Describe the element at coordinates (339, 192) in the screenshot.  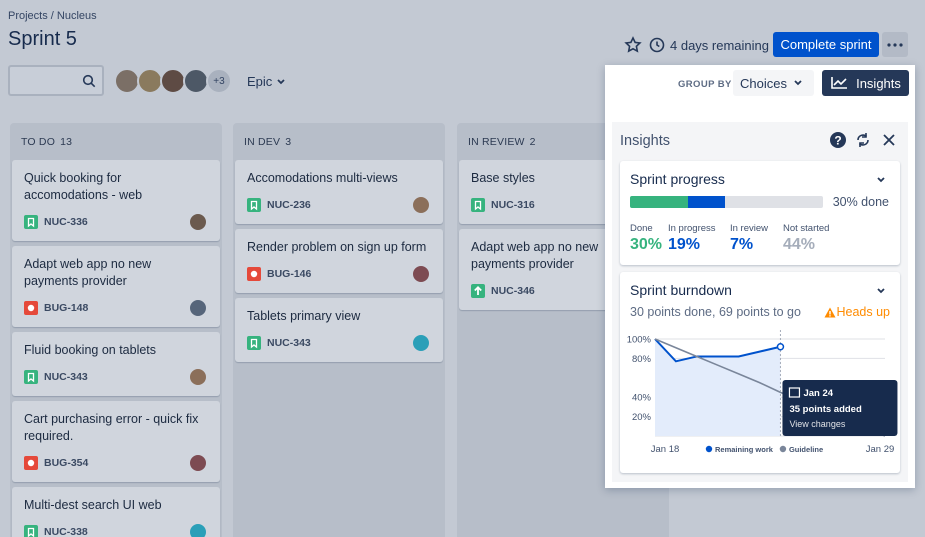
I see `issue-card: Accomodations multi-views NUC-236` at that location.